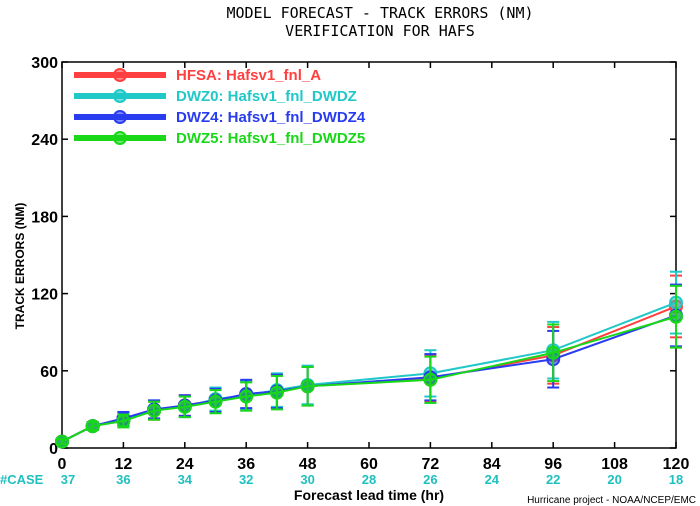  I want to click on y-tick-label: 60, so click(49, 372).